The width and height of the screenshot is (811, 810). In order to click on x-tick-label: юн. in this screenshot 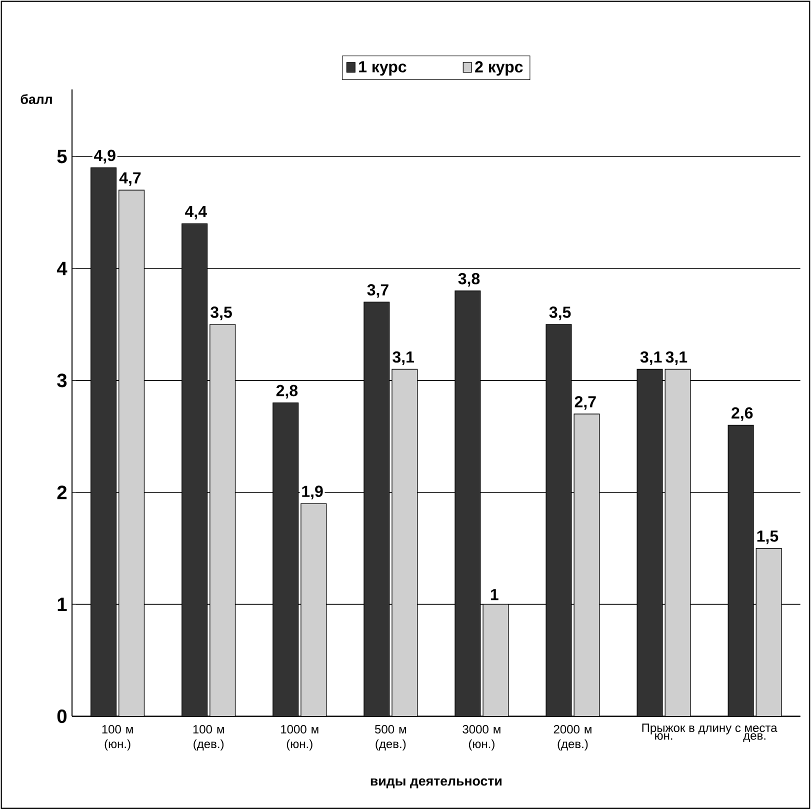, I will do `click(663, 736)`.